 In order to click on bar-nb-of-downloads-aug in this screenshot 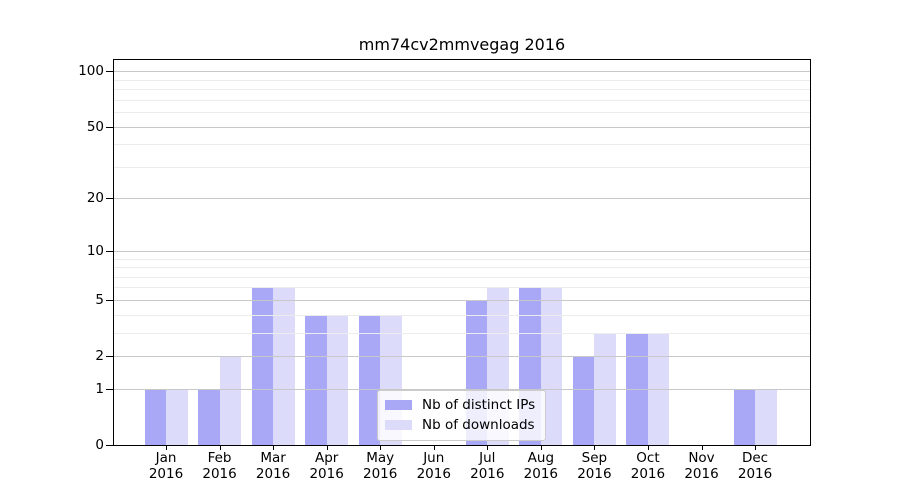, I will do `click(551, 366)`.